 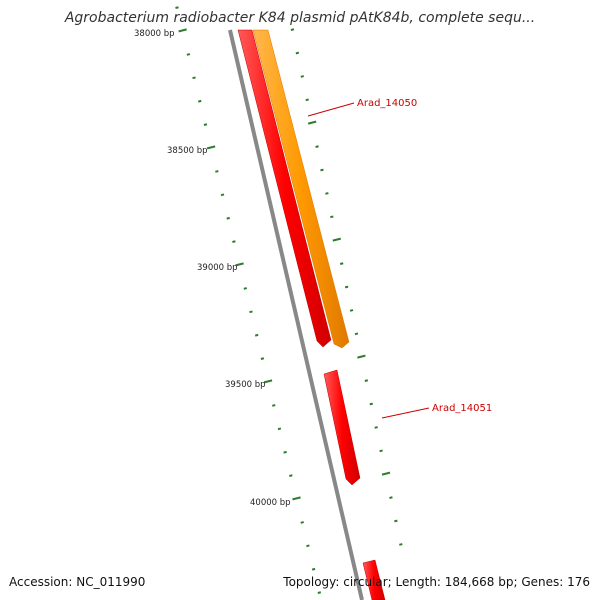 I want to click on gene-arad-14050-feature, so click(x=301, y=189).